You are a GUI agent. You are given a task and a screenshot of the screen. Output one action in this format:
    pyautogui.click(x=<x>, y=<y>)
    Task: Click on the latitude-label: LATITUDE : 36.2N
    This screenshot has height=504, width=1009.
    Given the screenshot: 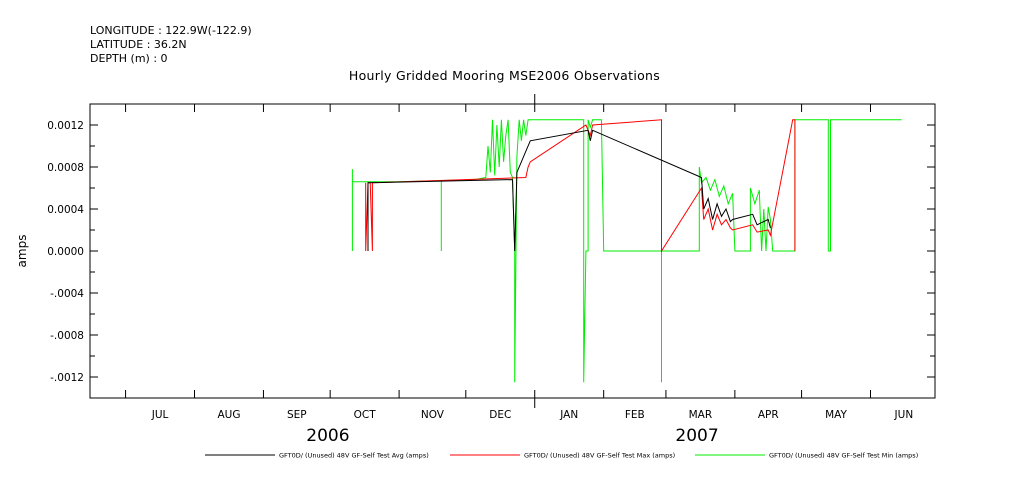 What is the action you would take?
    pyautogui.click(x=138, y=44)
    